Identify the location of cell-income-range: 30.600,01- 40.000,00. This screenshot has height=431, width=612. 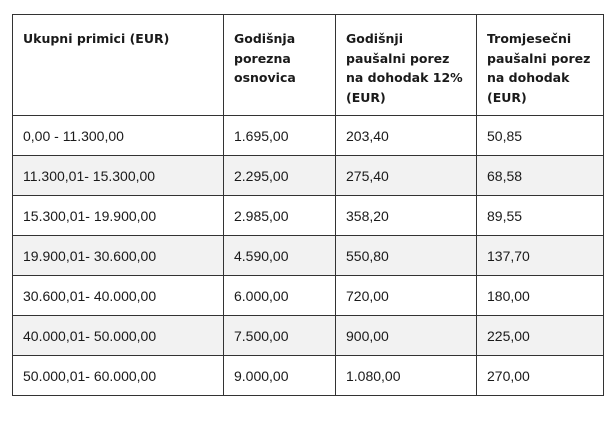
(118, 295).